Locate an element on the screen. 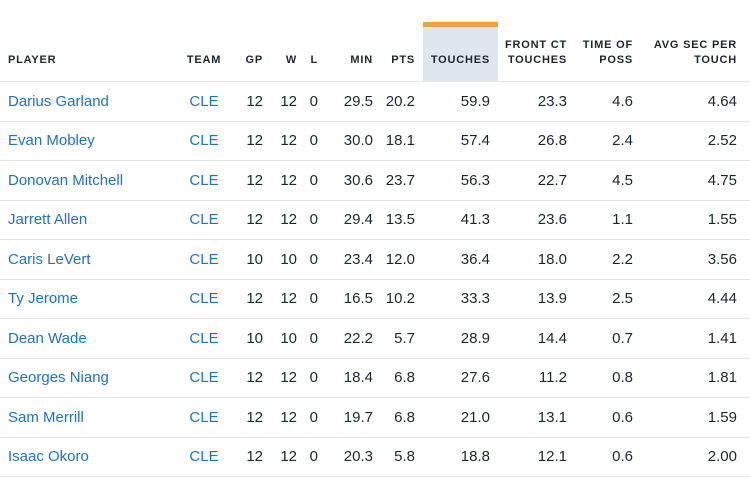  player-cell: Isaac Okoro is located at coordinates (90, 457).